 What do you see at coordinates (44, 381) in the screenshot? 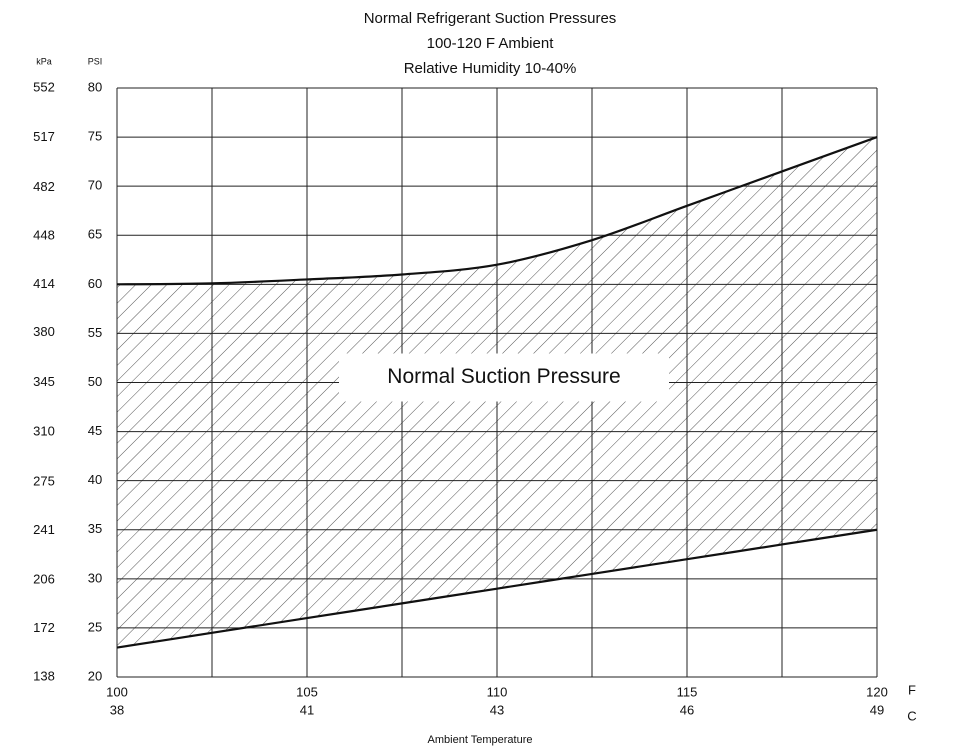
I see `y2-tick-label: 345` at bounding box center [44, 381].